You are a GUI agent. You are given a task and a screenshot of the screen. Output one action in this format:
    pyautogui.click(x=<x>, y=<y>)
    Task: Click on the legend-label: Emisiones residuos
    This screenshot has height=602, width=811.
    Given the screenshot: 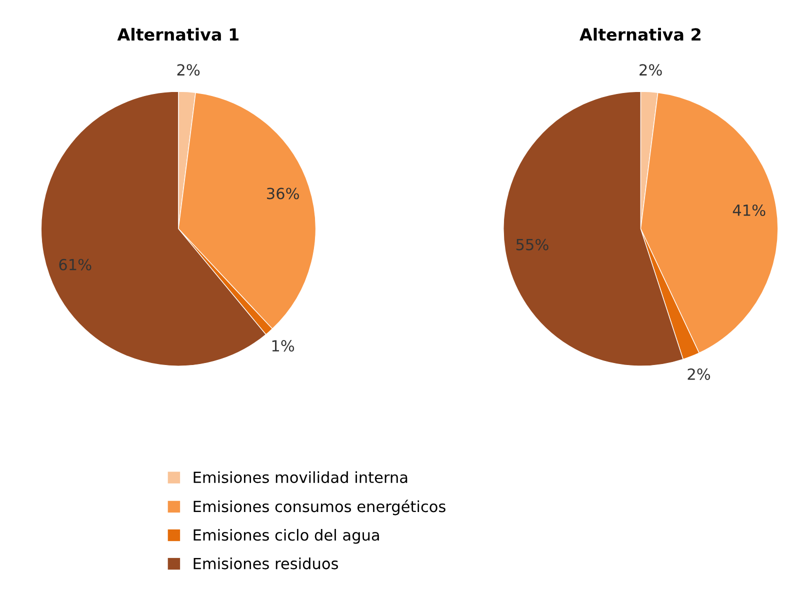 What is the action you would take?
    pyautogui.click(x=266, y=563)
    